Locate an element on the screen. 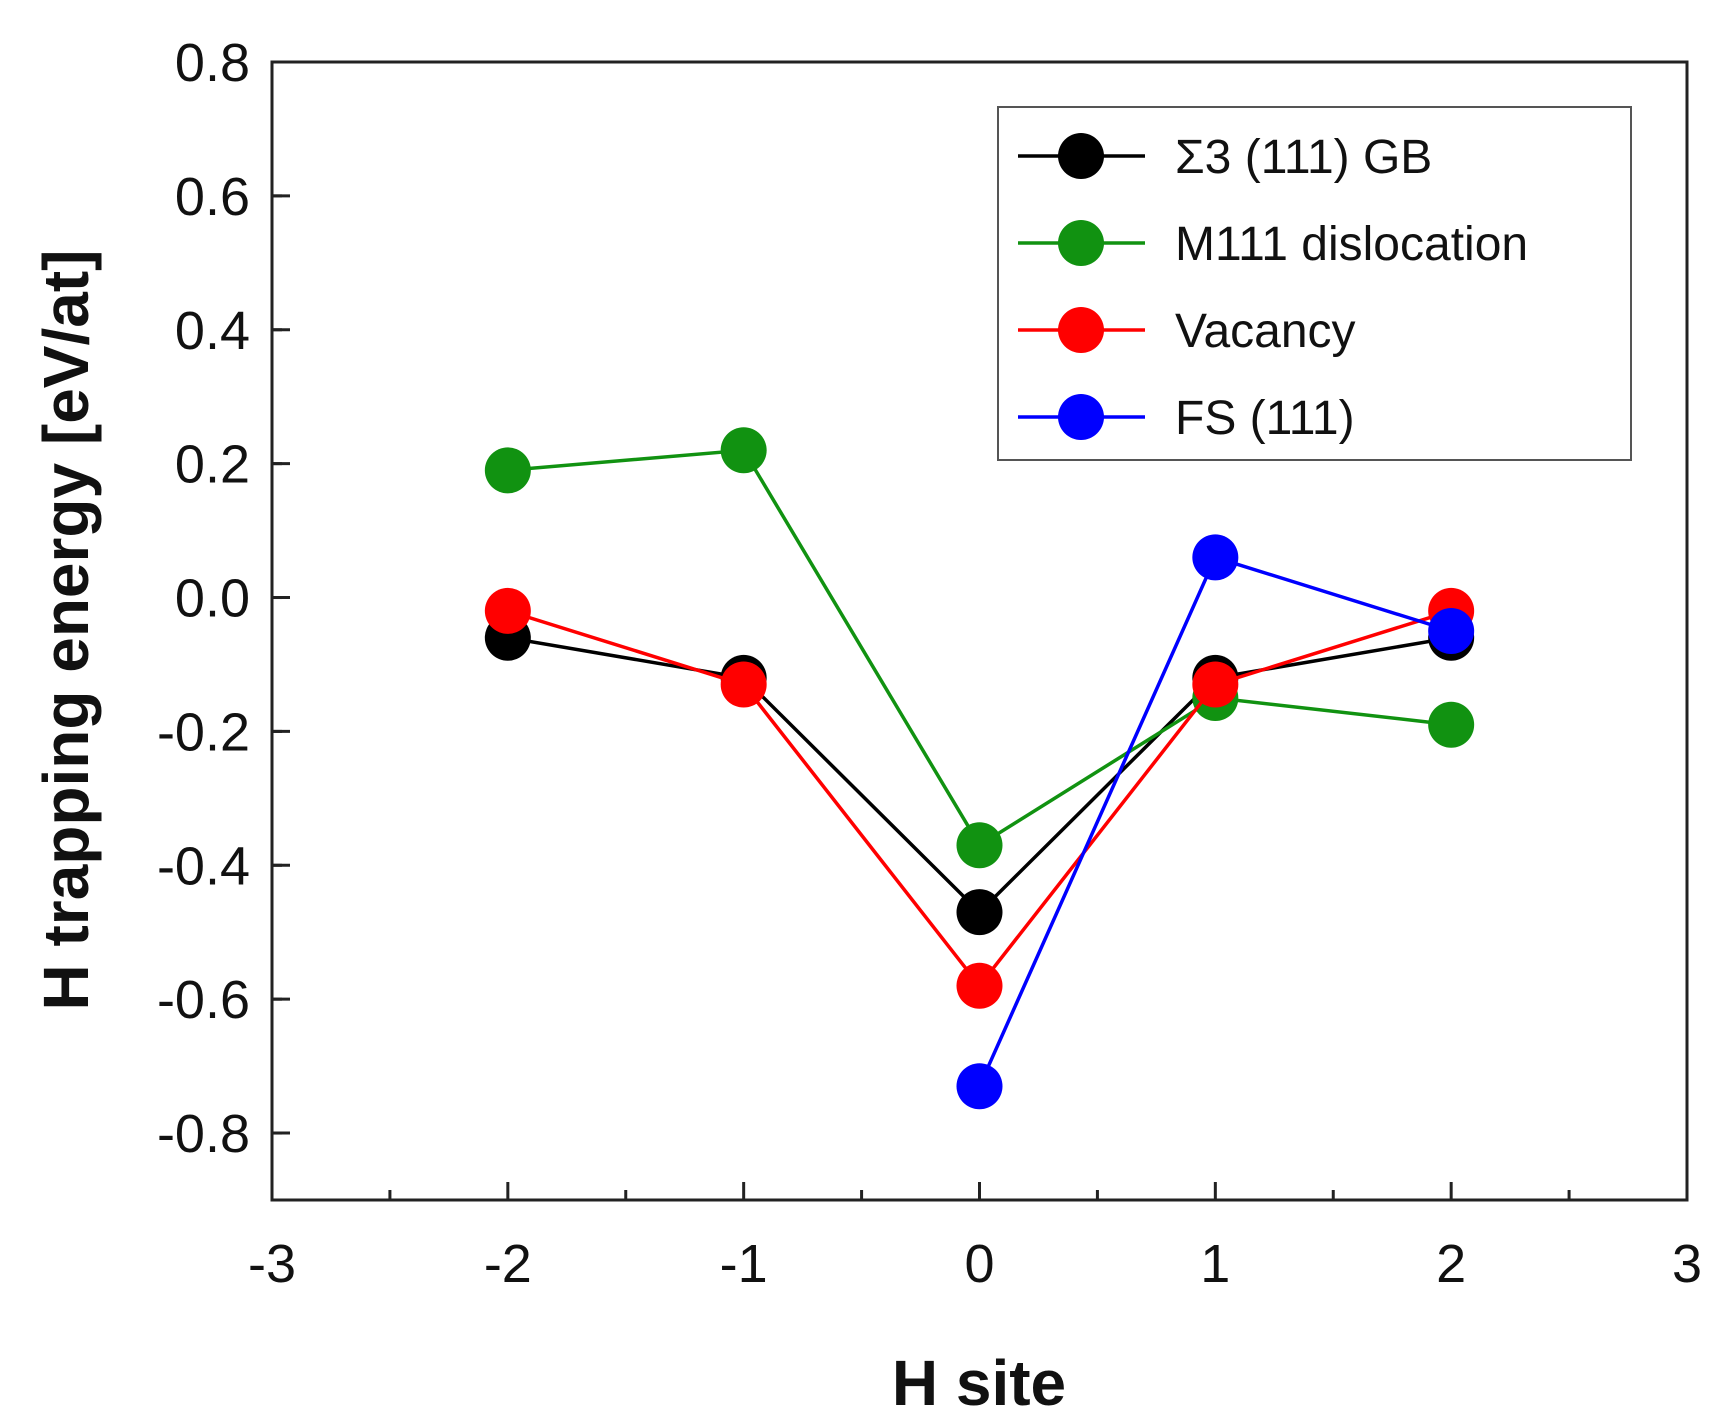 This screenshot has height=1428, width=1724. y-tick-label: 0.4 is located at coordinates (212, 331).